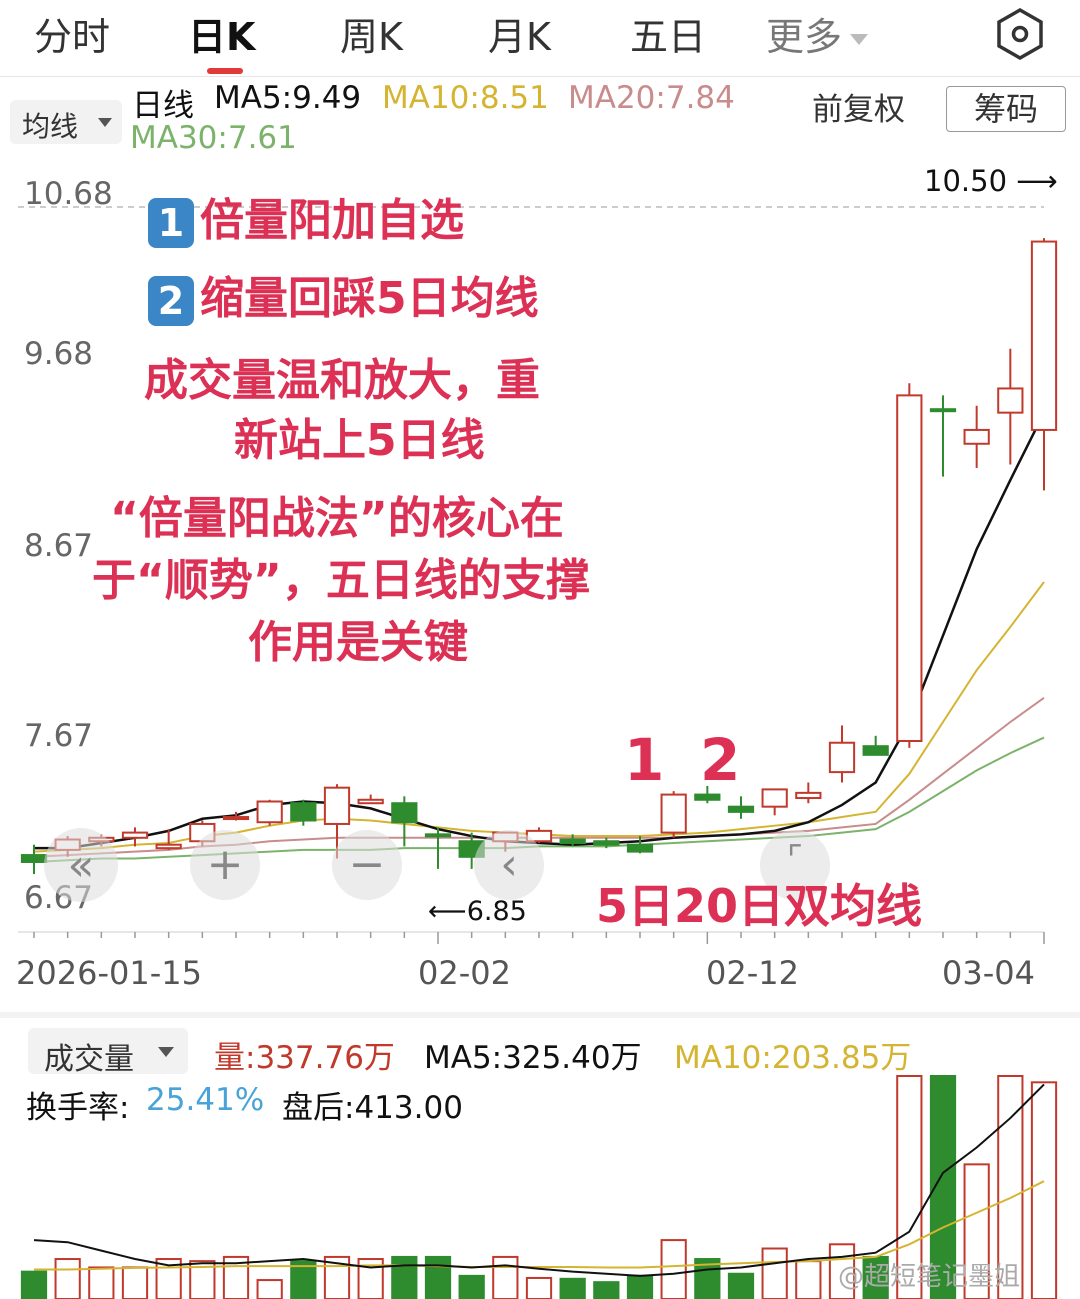 The image size is (1080, 1299). I want to click on active-tab-indicator, so click(225, 71).